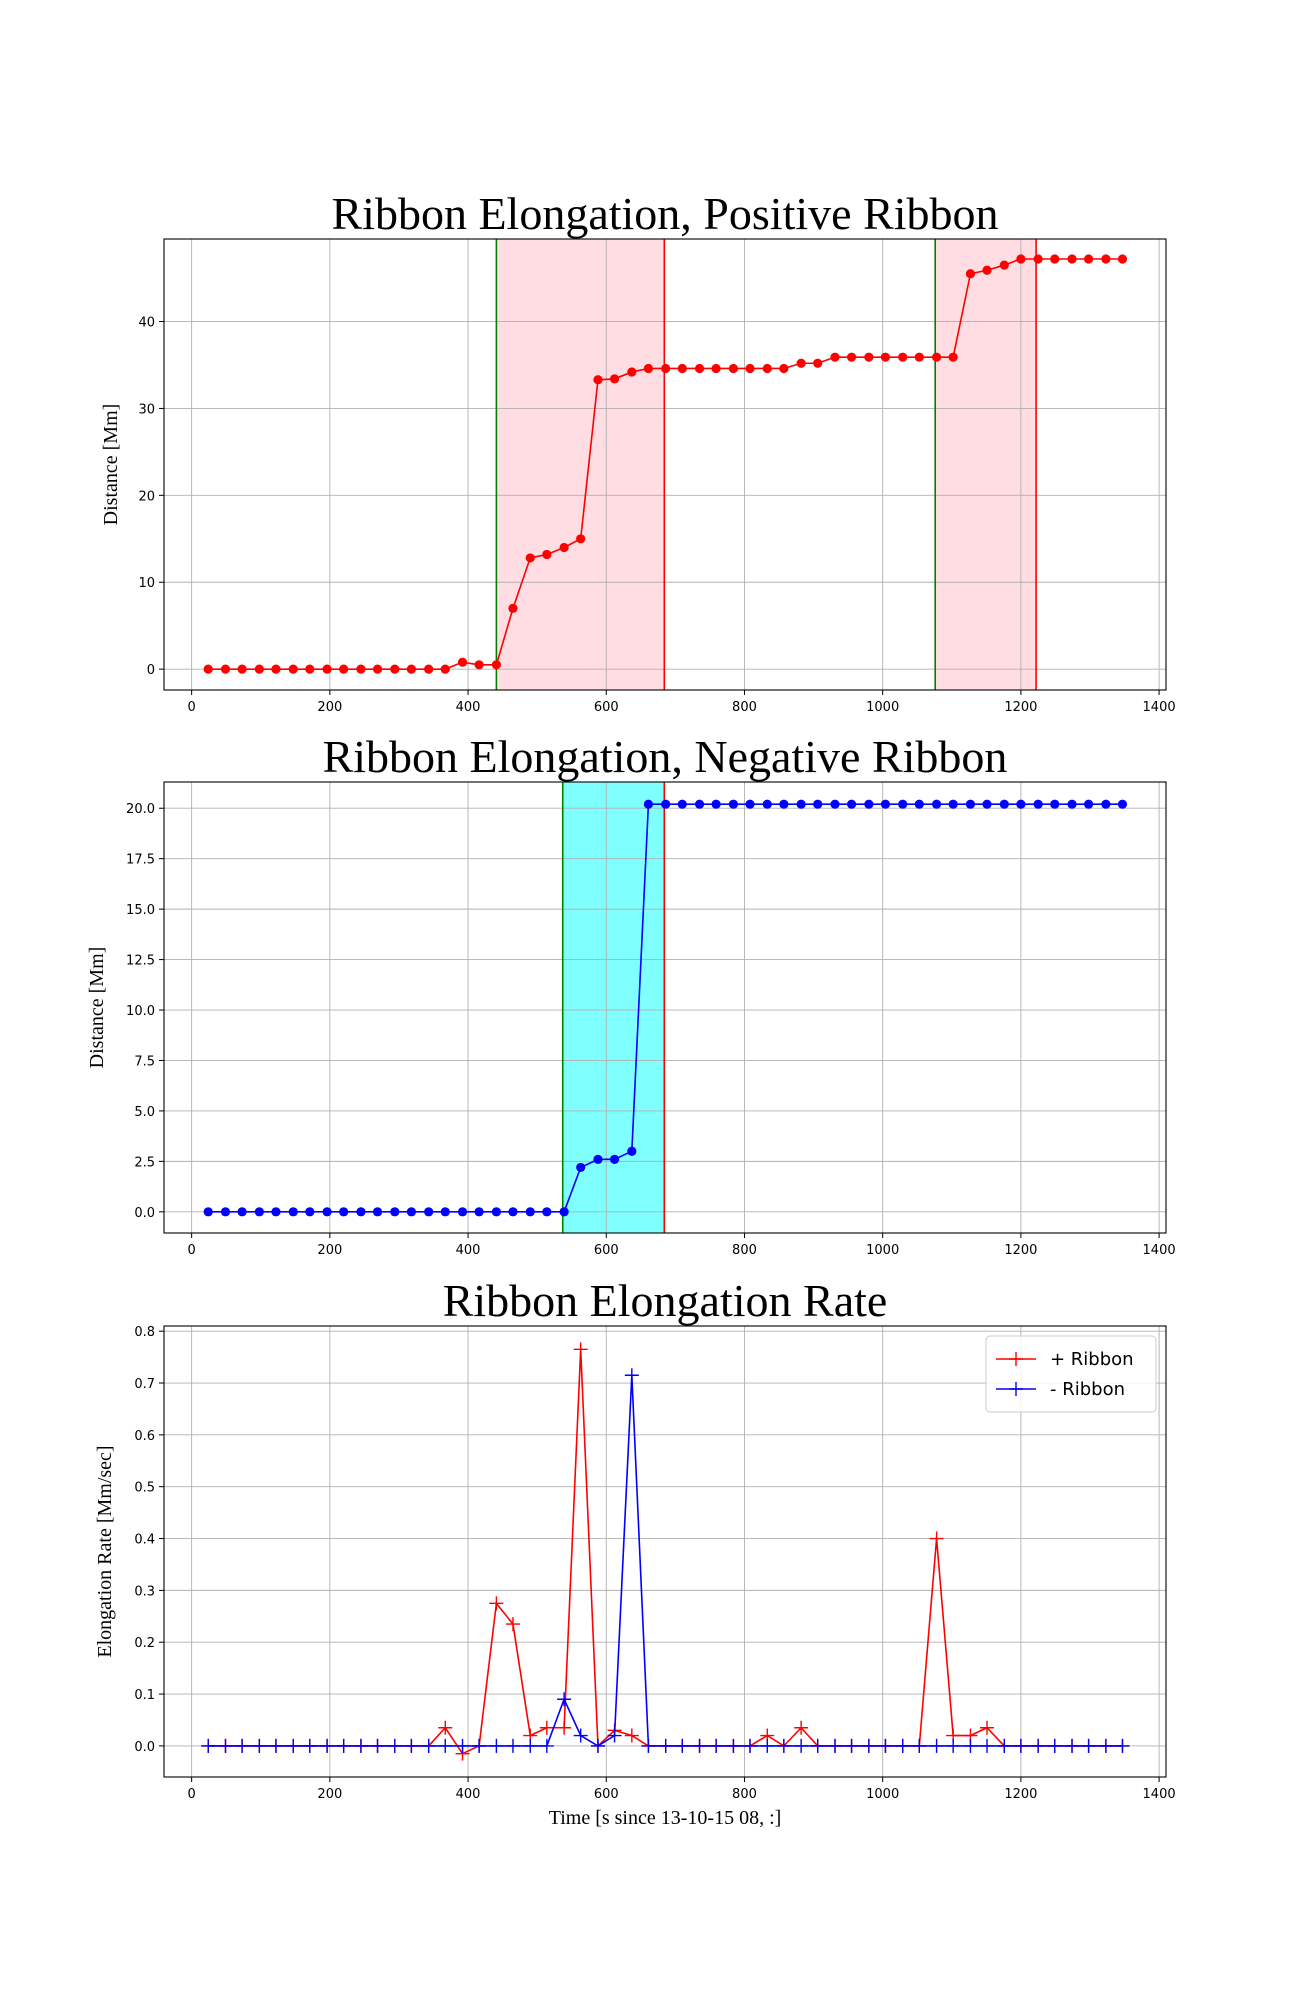 The height and width of the screenshot is (2000, 1300). I want to click on x-axis-label: Time [s since 13-10-15 08, :], so click(665, 1818).